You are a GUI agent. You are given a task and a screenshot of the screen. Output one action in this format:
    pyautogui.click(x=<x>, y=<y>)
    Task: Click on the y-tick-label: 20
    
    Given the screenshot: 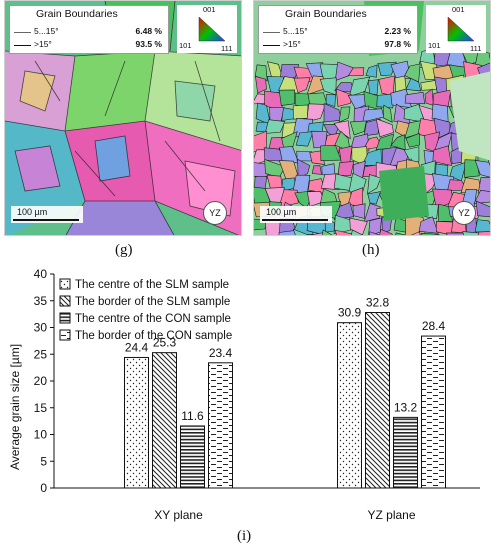 What is the action you would take?
    pyautogui.click(x=41, y=381)
    